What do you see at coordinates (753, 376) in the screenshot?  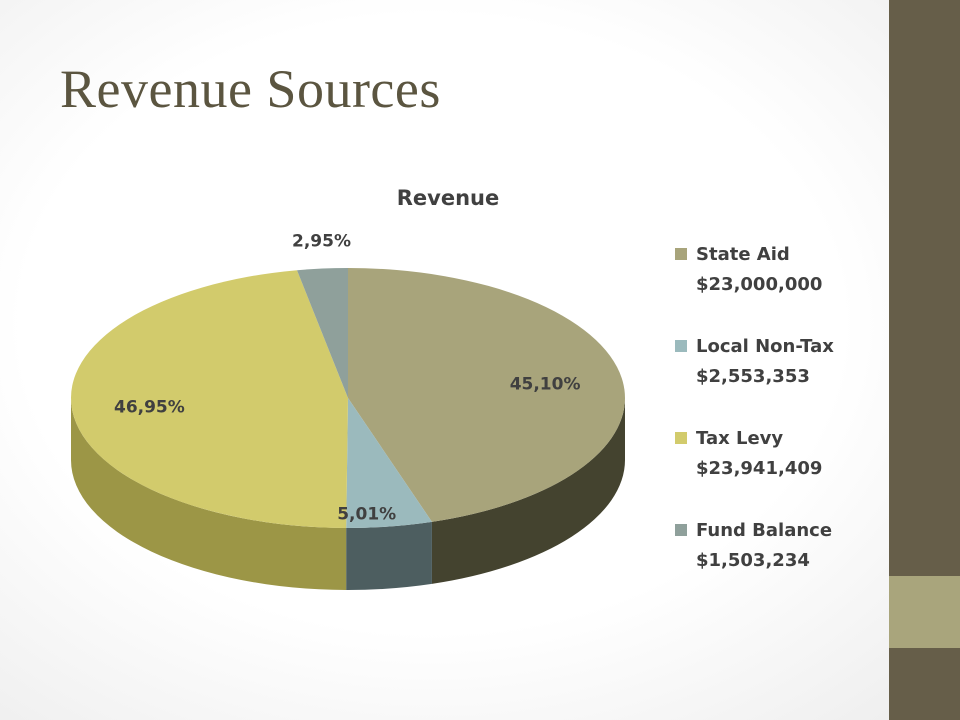 I see `legend-amount: $2,553,353` at bounding box center [753, 376].